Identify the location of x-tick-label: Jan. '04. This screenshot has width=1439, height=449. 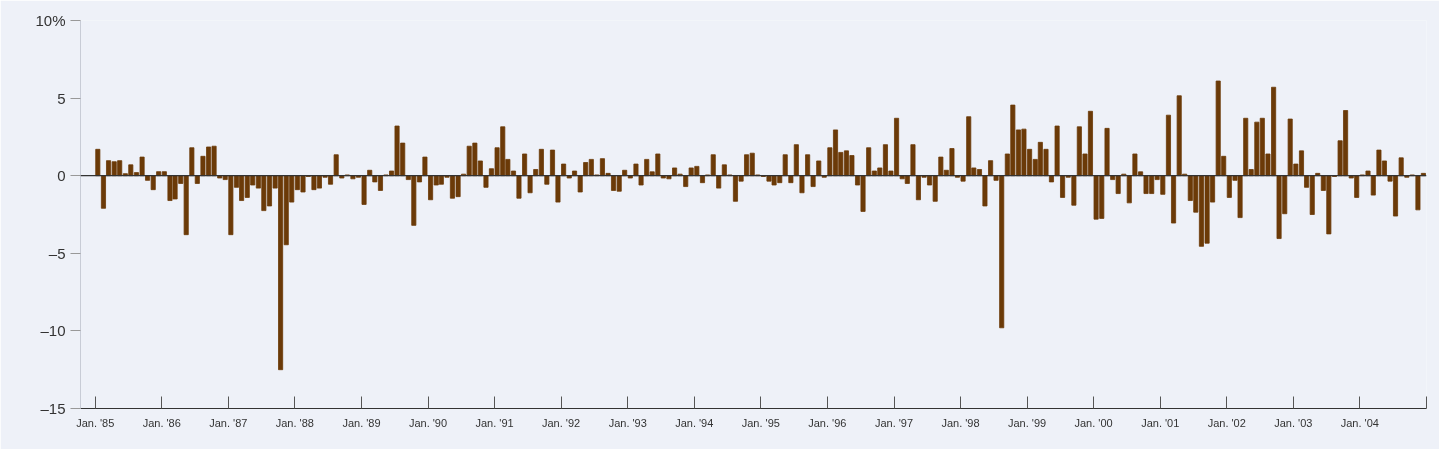
(1359, 422).